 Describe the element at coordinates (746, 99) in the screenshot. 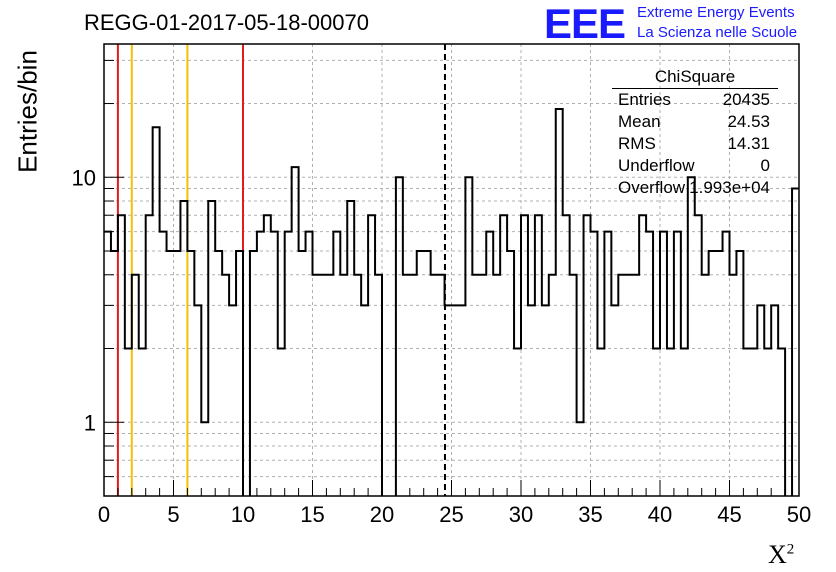

I see `stats-value: 20435` at that location.